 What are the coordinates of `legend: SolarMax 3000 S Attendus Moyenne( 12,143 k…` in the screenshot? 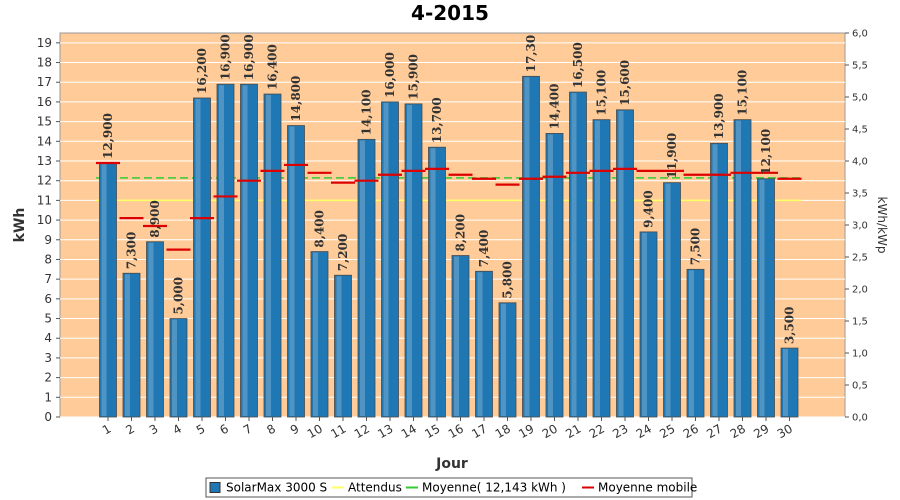 It's located at (451, 487).